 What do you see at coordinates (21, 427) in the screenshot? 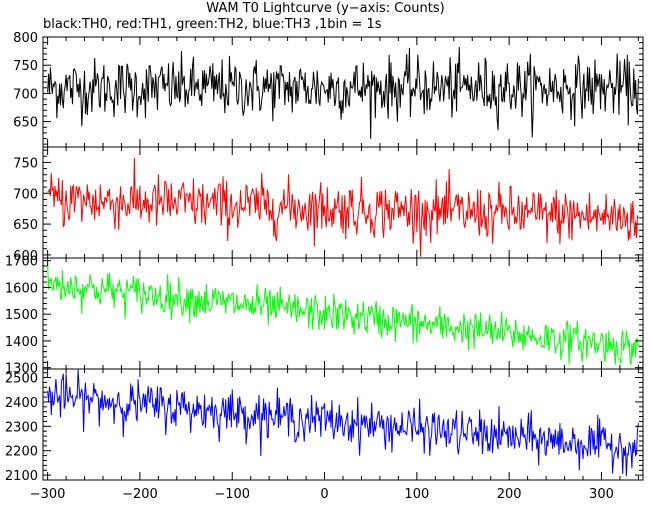
I see `y-tick-label: 2300` at bounding box center [21, 427].